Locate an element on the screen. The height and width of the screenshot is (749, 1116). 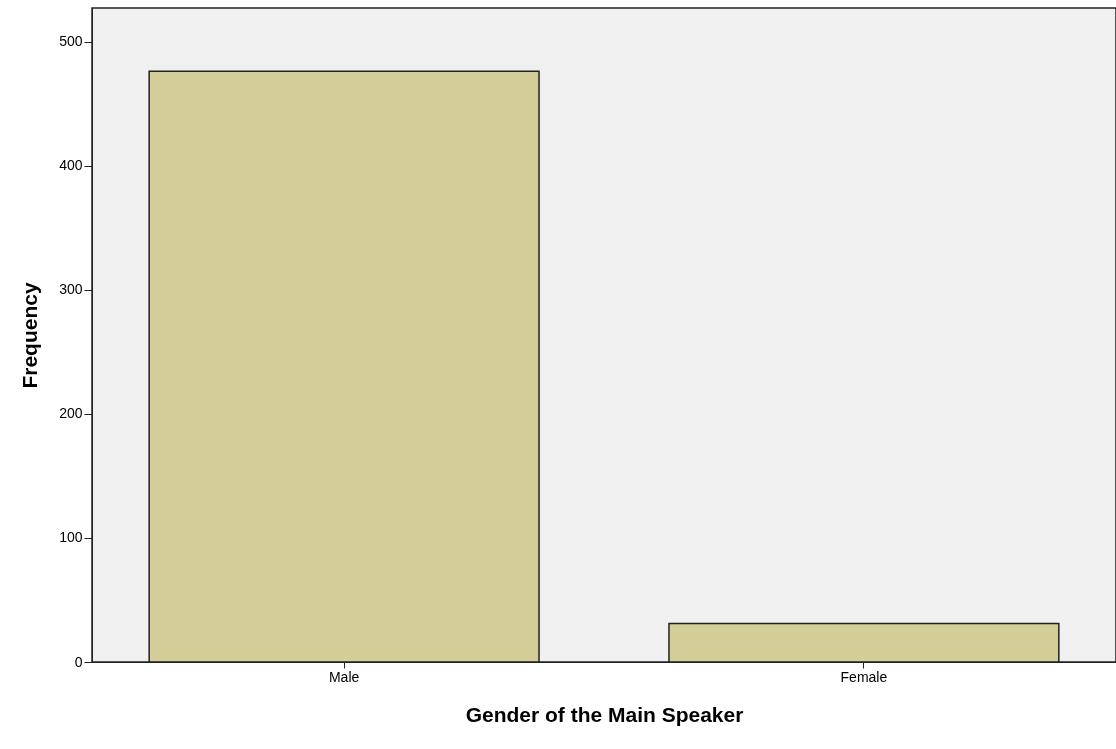
y-tick-label: 100 is located at coordinates (71, 537).